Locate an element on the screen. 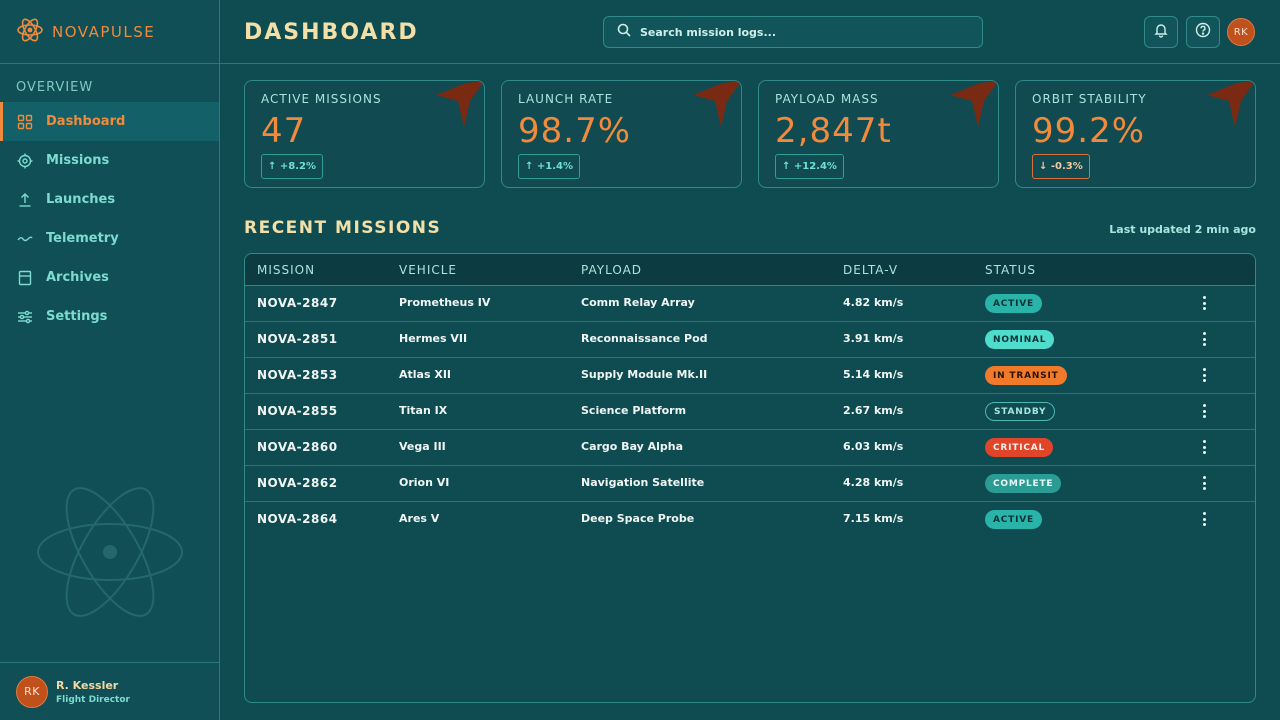  column-header-payload: PAYLOAD is located at coordinates (612, 269).